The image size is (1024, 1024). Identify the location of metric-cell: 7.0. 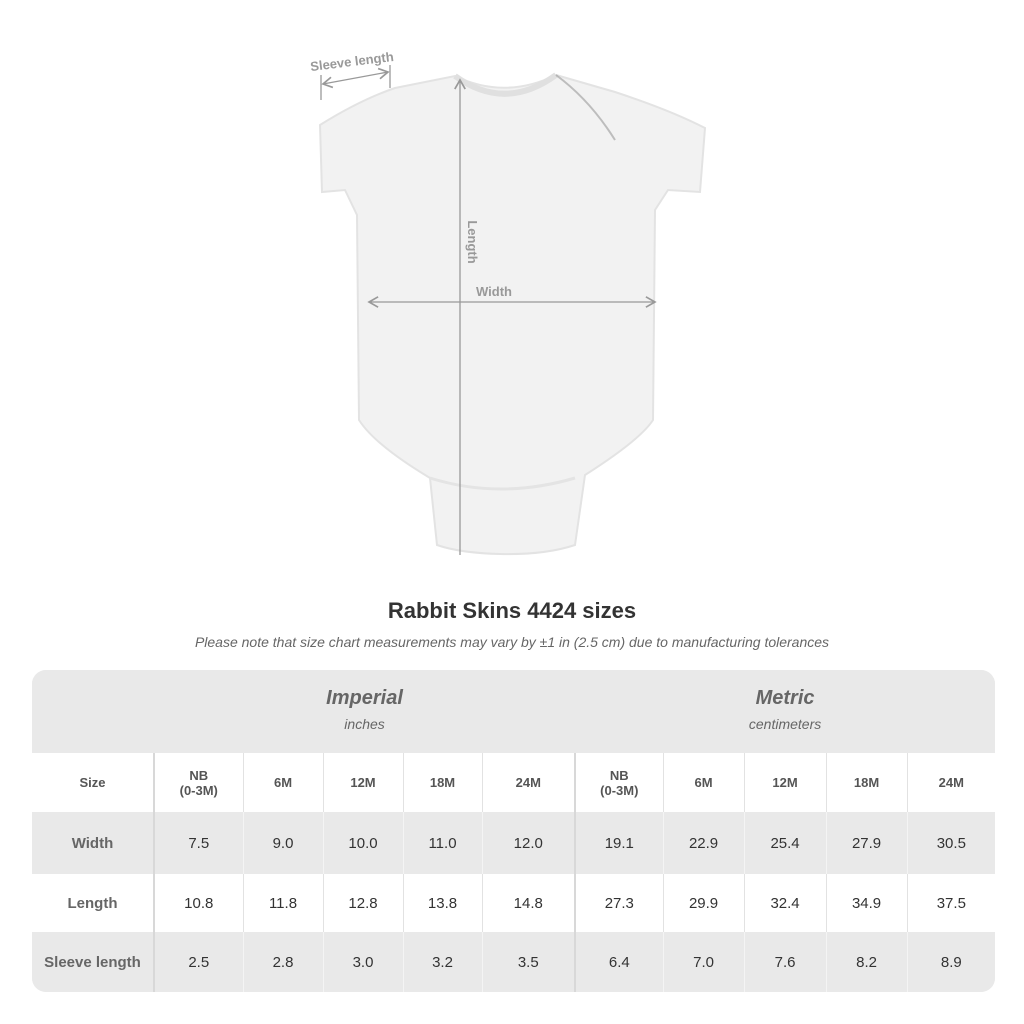
(703, 962).